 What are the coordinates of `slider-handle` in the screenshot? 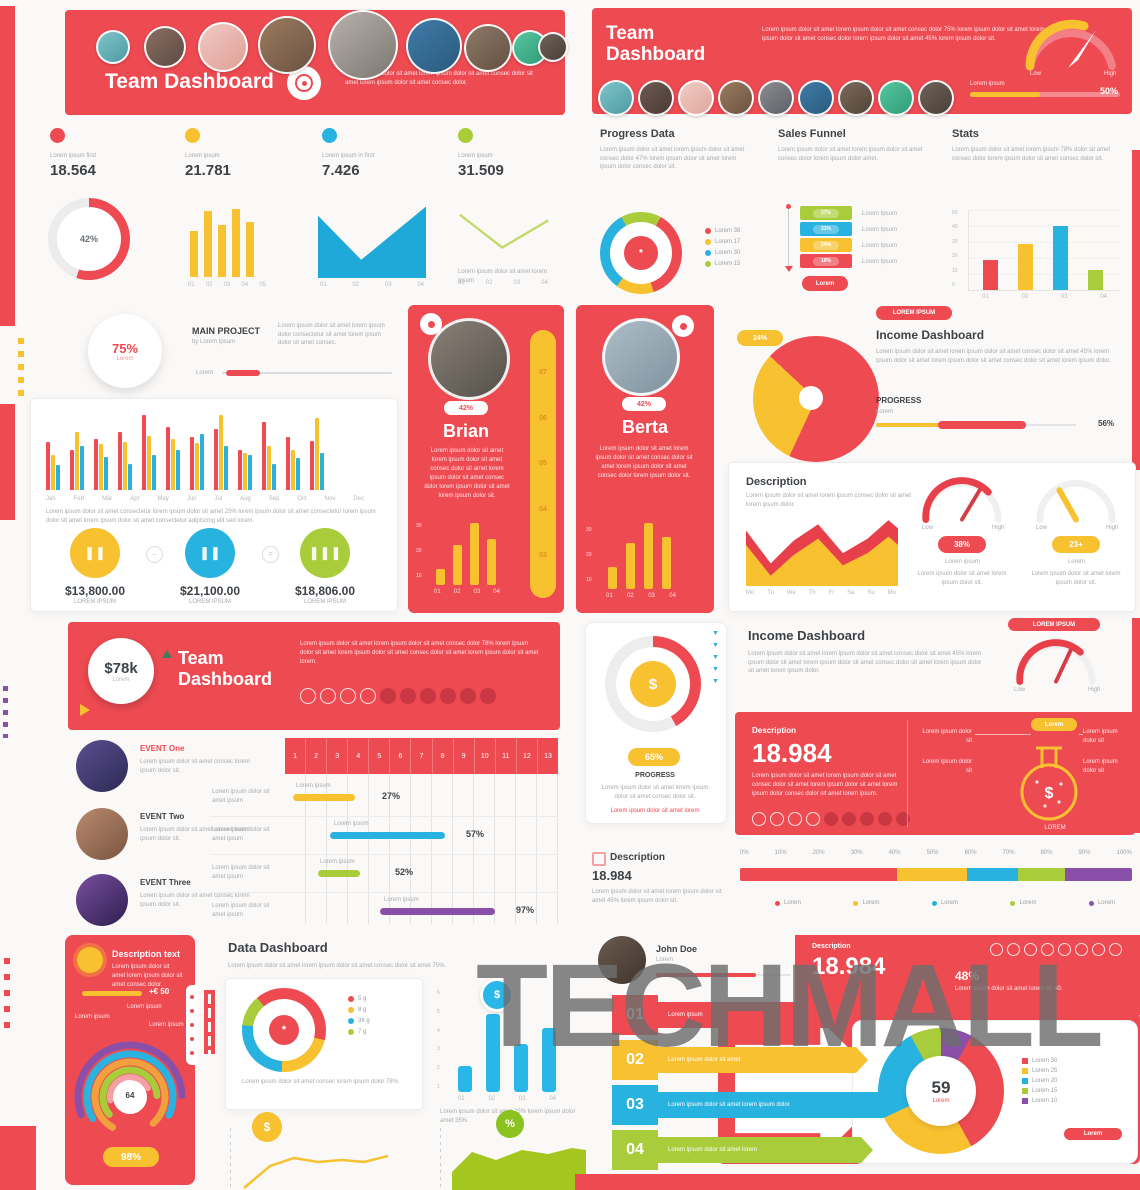 It's located at (243, 373).